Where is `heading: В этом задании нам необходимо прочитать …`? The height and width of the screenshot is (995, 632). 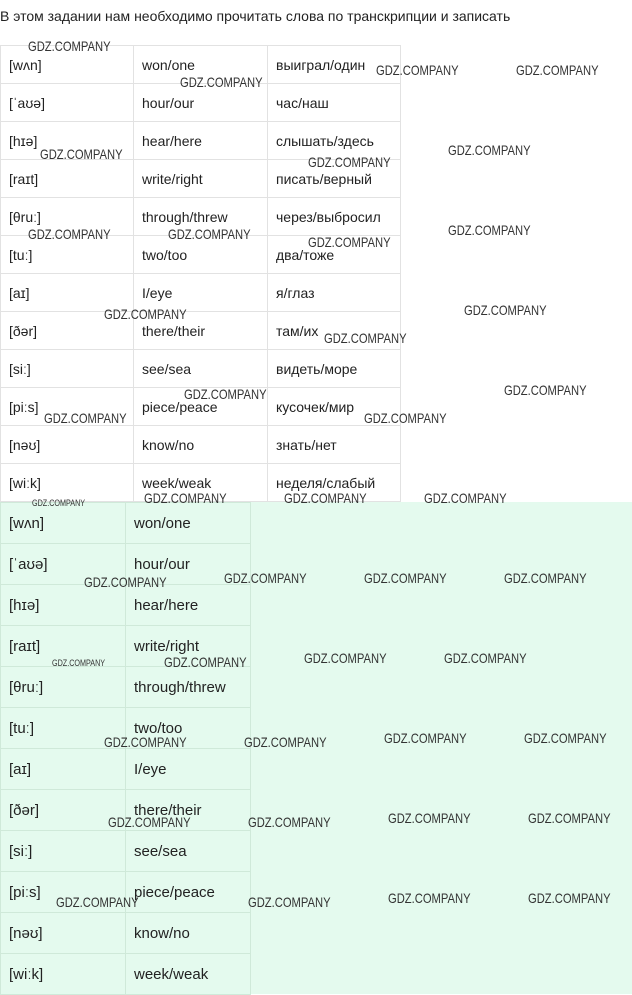 heading: В этом задании нам необходимо прочитать … is located at coordinates (255, 16).